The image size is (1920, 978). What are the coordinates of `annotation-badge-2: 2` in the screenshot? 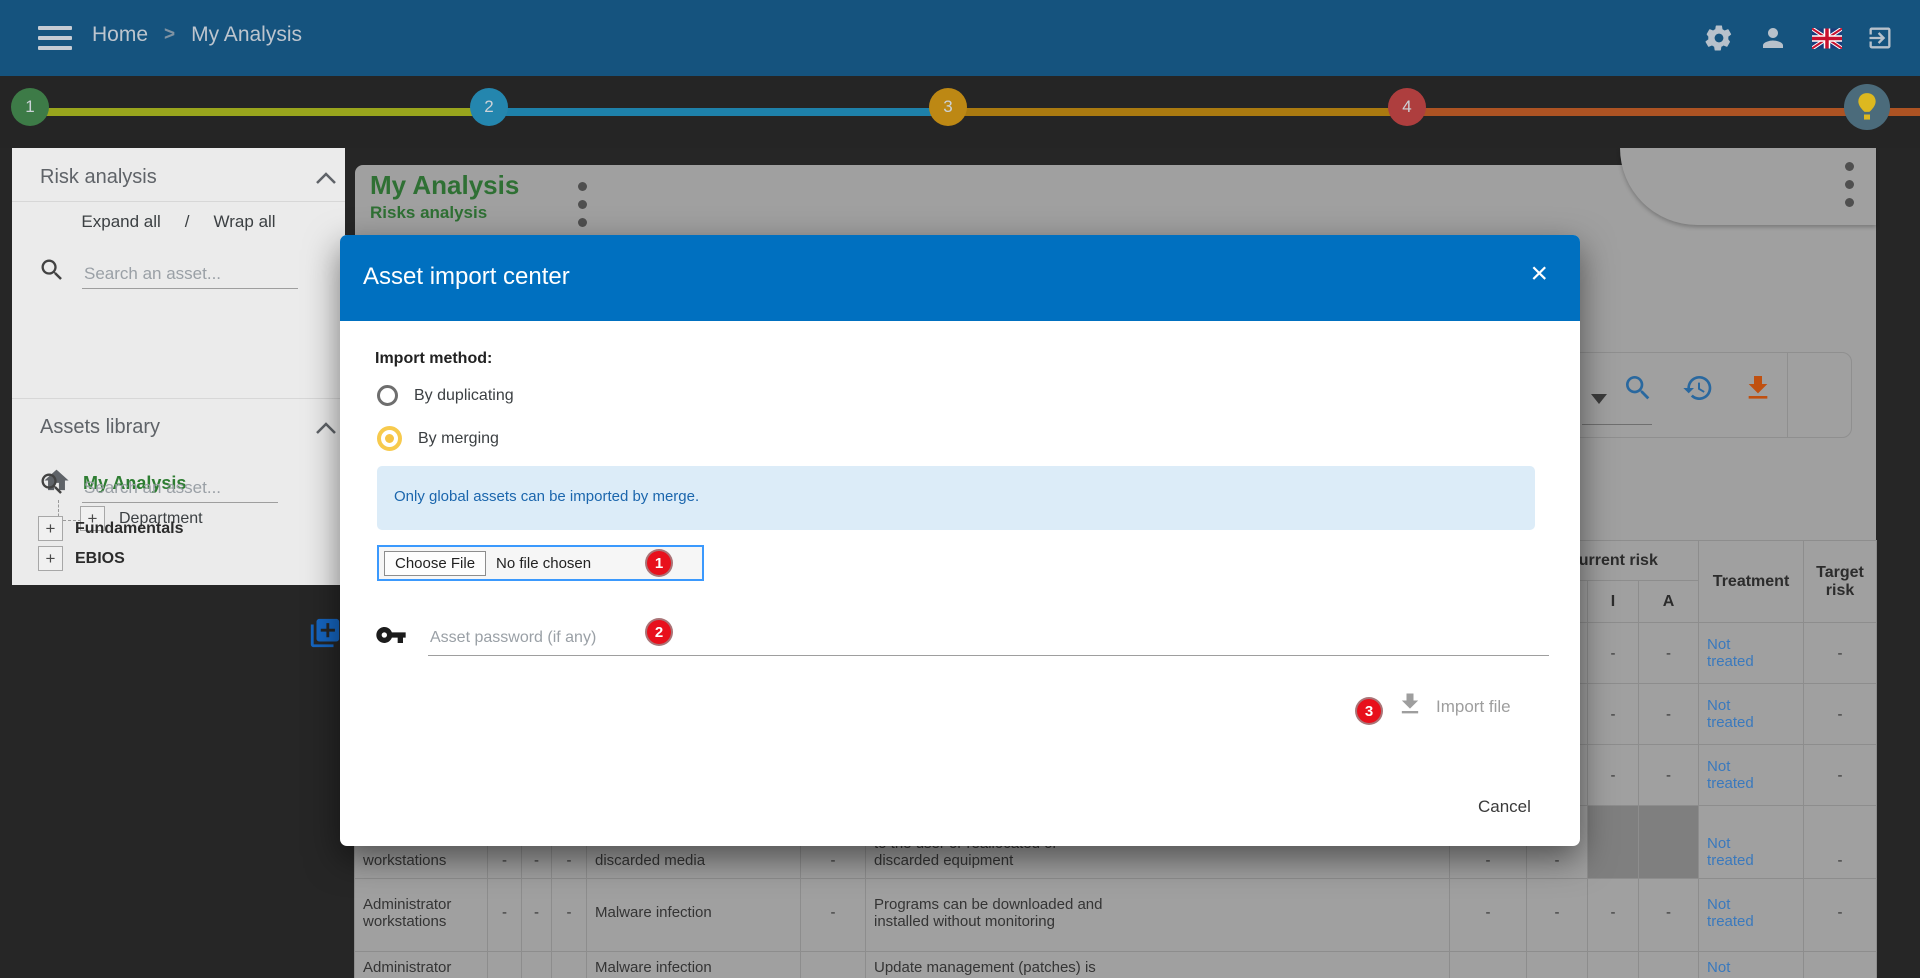 It's located at (659, 632).